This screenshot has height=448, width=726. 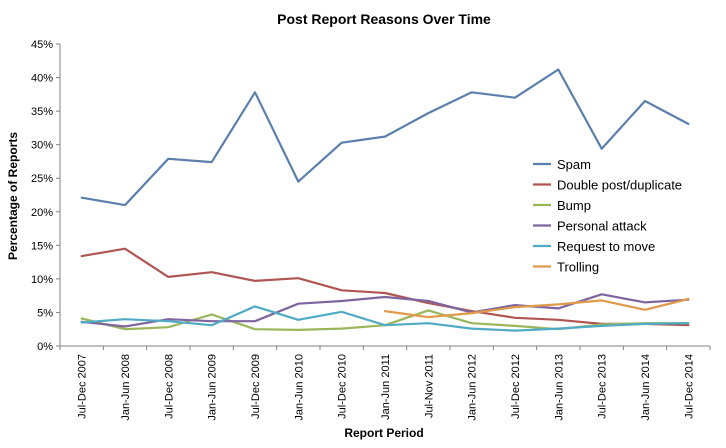 What do you see at coordinates (13, 196) in the screenshot?
I see `y-axis-title: Percentage of Reports` at bounding box center [13, 196].